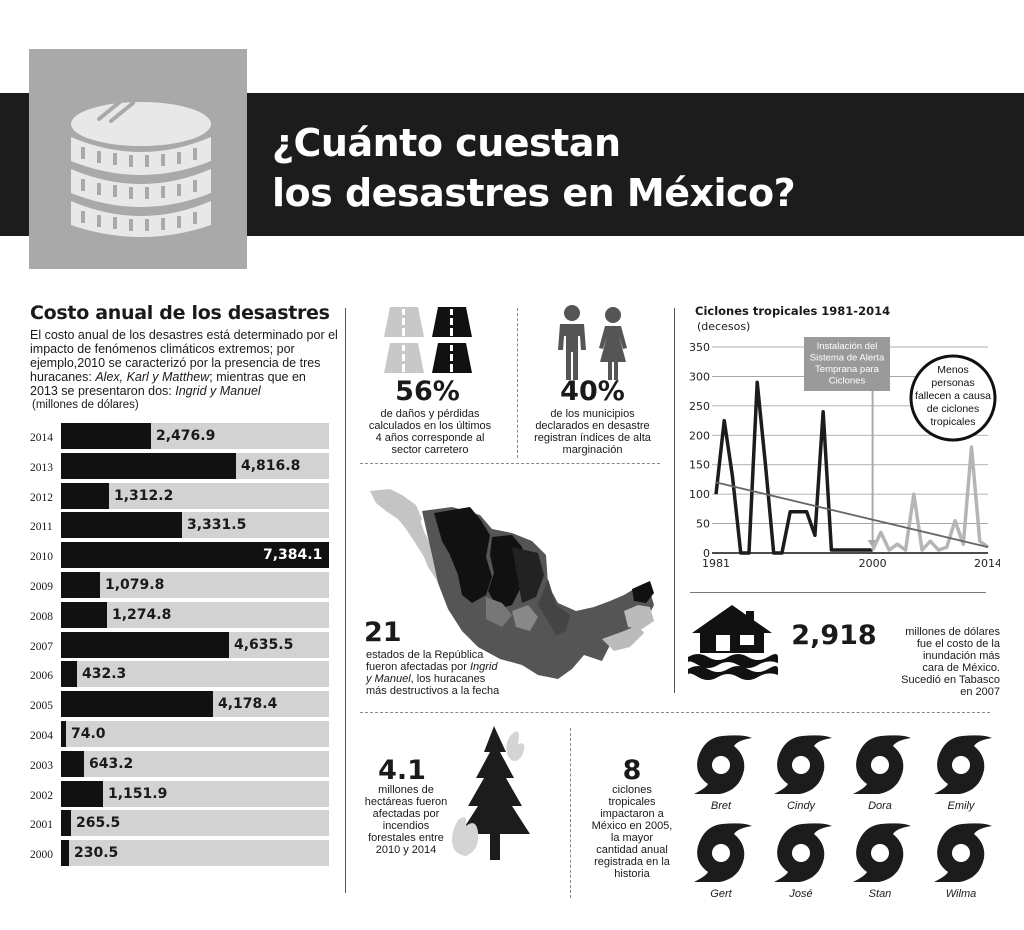  I want to click on hurricane-name: Stan, so click(880, 894).